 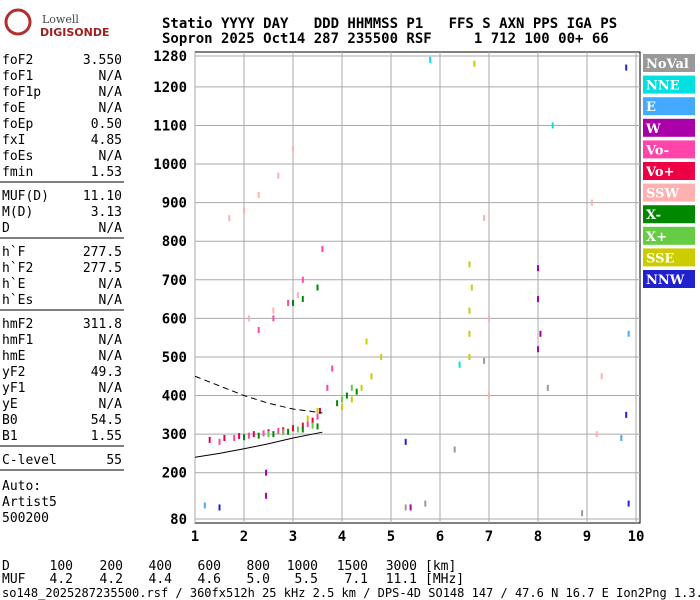 What do you see at coordinates (440, 537) in the screenshot?
I see `x-tick-label: 6` at bounding box center [440, 537].